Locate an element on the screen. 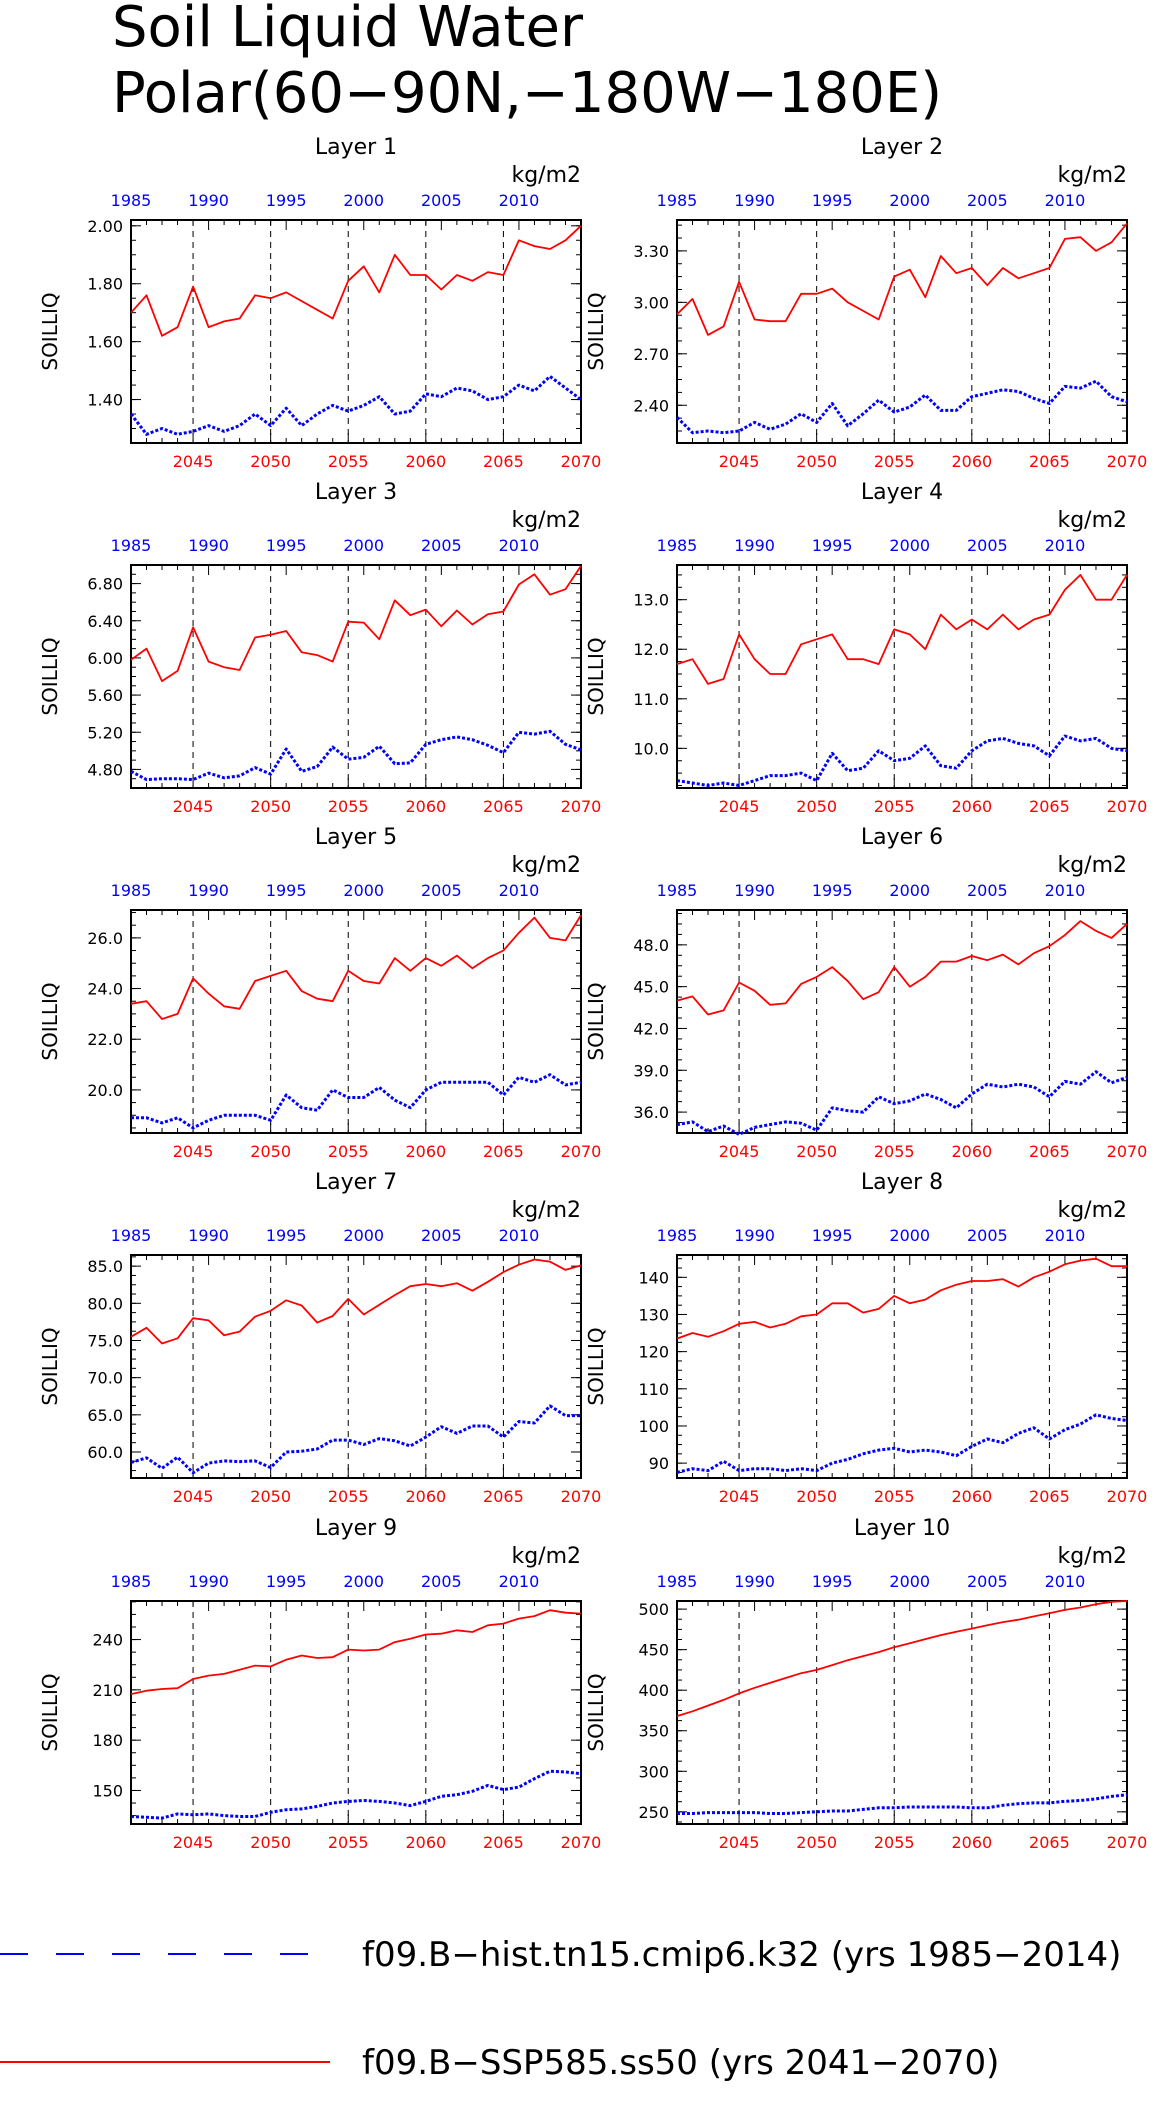  panel-title: Layer 7 is located at coordinates (356, 1182).